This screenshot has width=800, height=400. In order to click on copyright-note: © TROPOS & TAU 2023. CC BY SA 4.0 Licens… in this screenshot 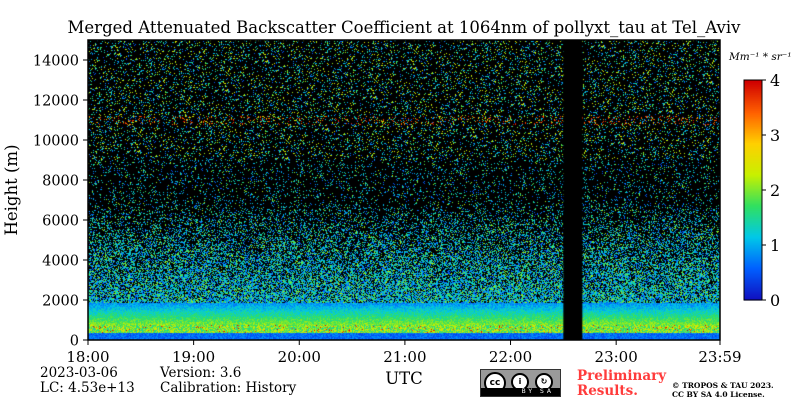, I will do `click(723, 390)`.